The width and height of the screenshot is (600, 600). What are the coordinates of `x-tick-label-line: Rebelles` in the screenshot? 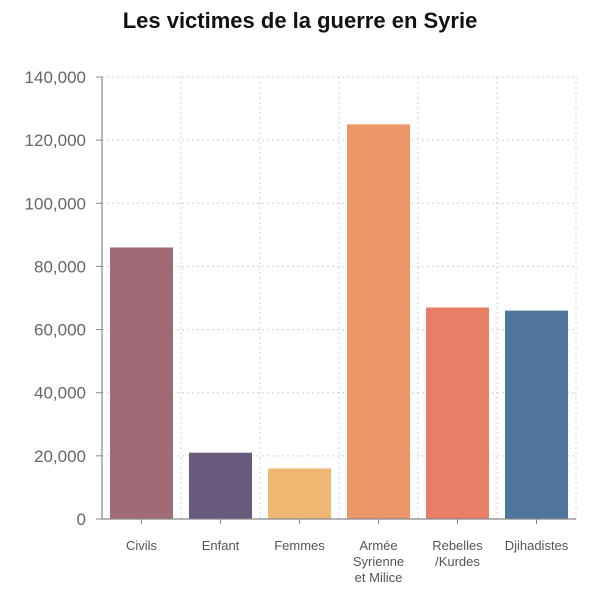 It's located at (457, 545).